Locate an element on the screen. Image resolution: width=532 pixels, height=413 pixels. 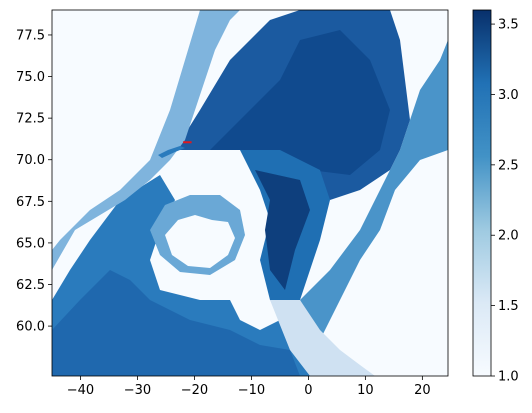
x-axis: −40 −30 −20 −10 0 10 20 is located at coordinates (249, 387).